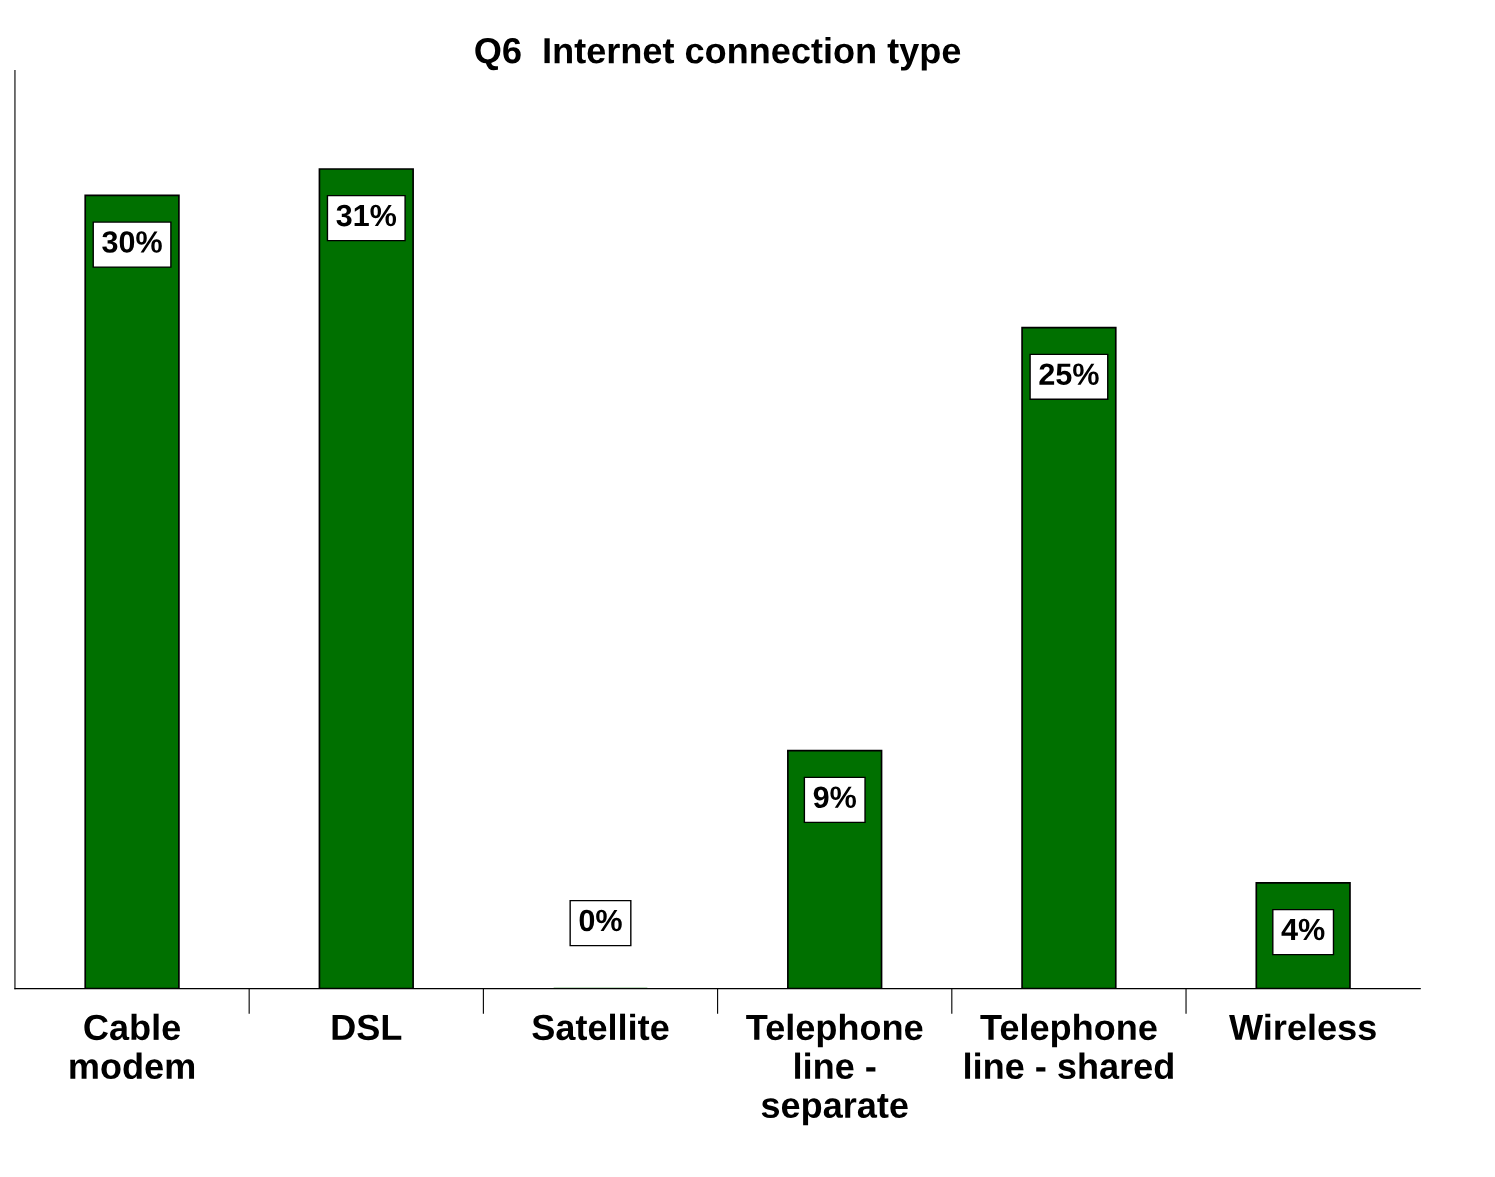  I want to click on data-label: 4%, so click(1303, 929).